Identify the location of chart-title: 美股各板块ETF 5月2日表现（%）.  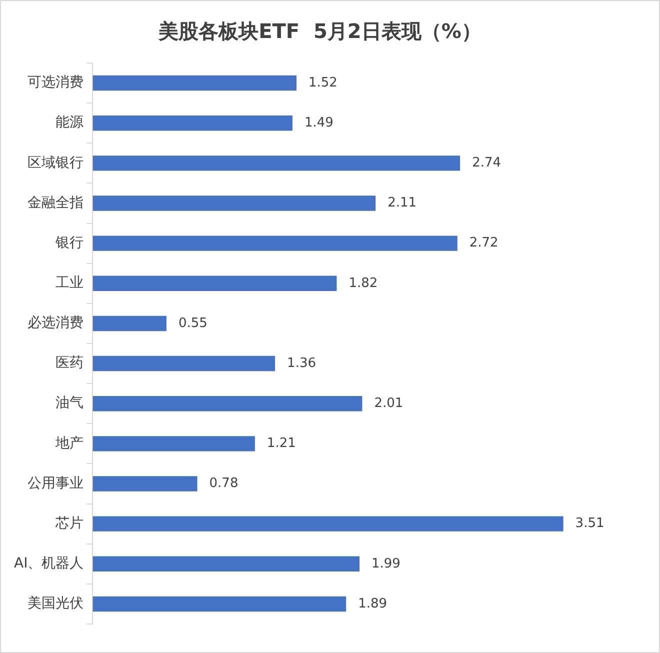
(320, 31).